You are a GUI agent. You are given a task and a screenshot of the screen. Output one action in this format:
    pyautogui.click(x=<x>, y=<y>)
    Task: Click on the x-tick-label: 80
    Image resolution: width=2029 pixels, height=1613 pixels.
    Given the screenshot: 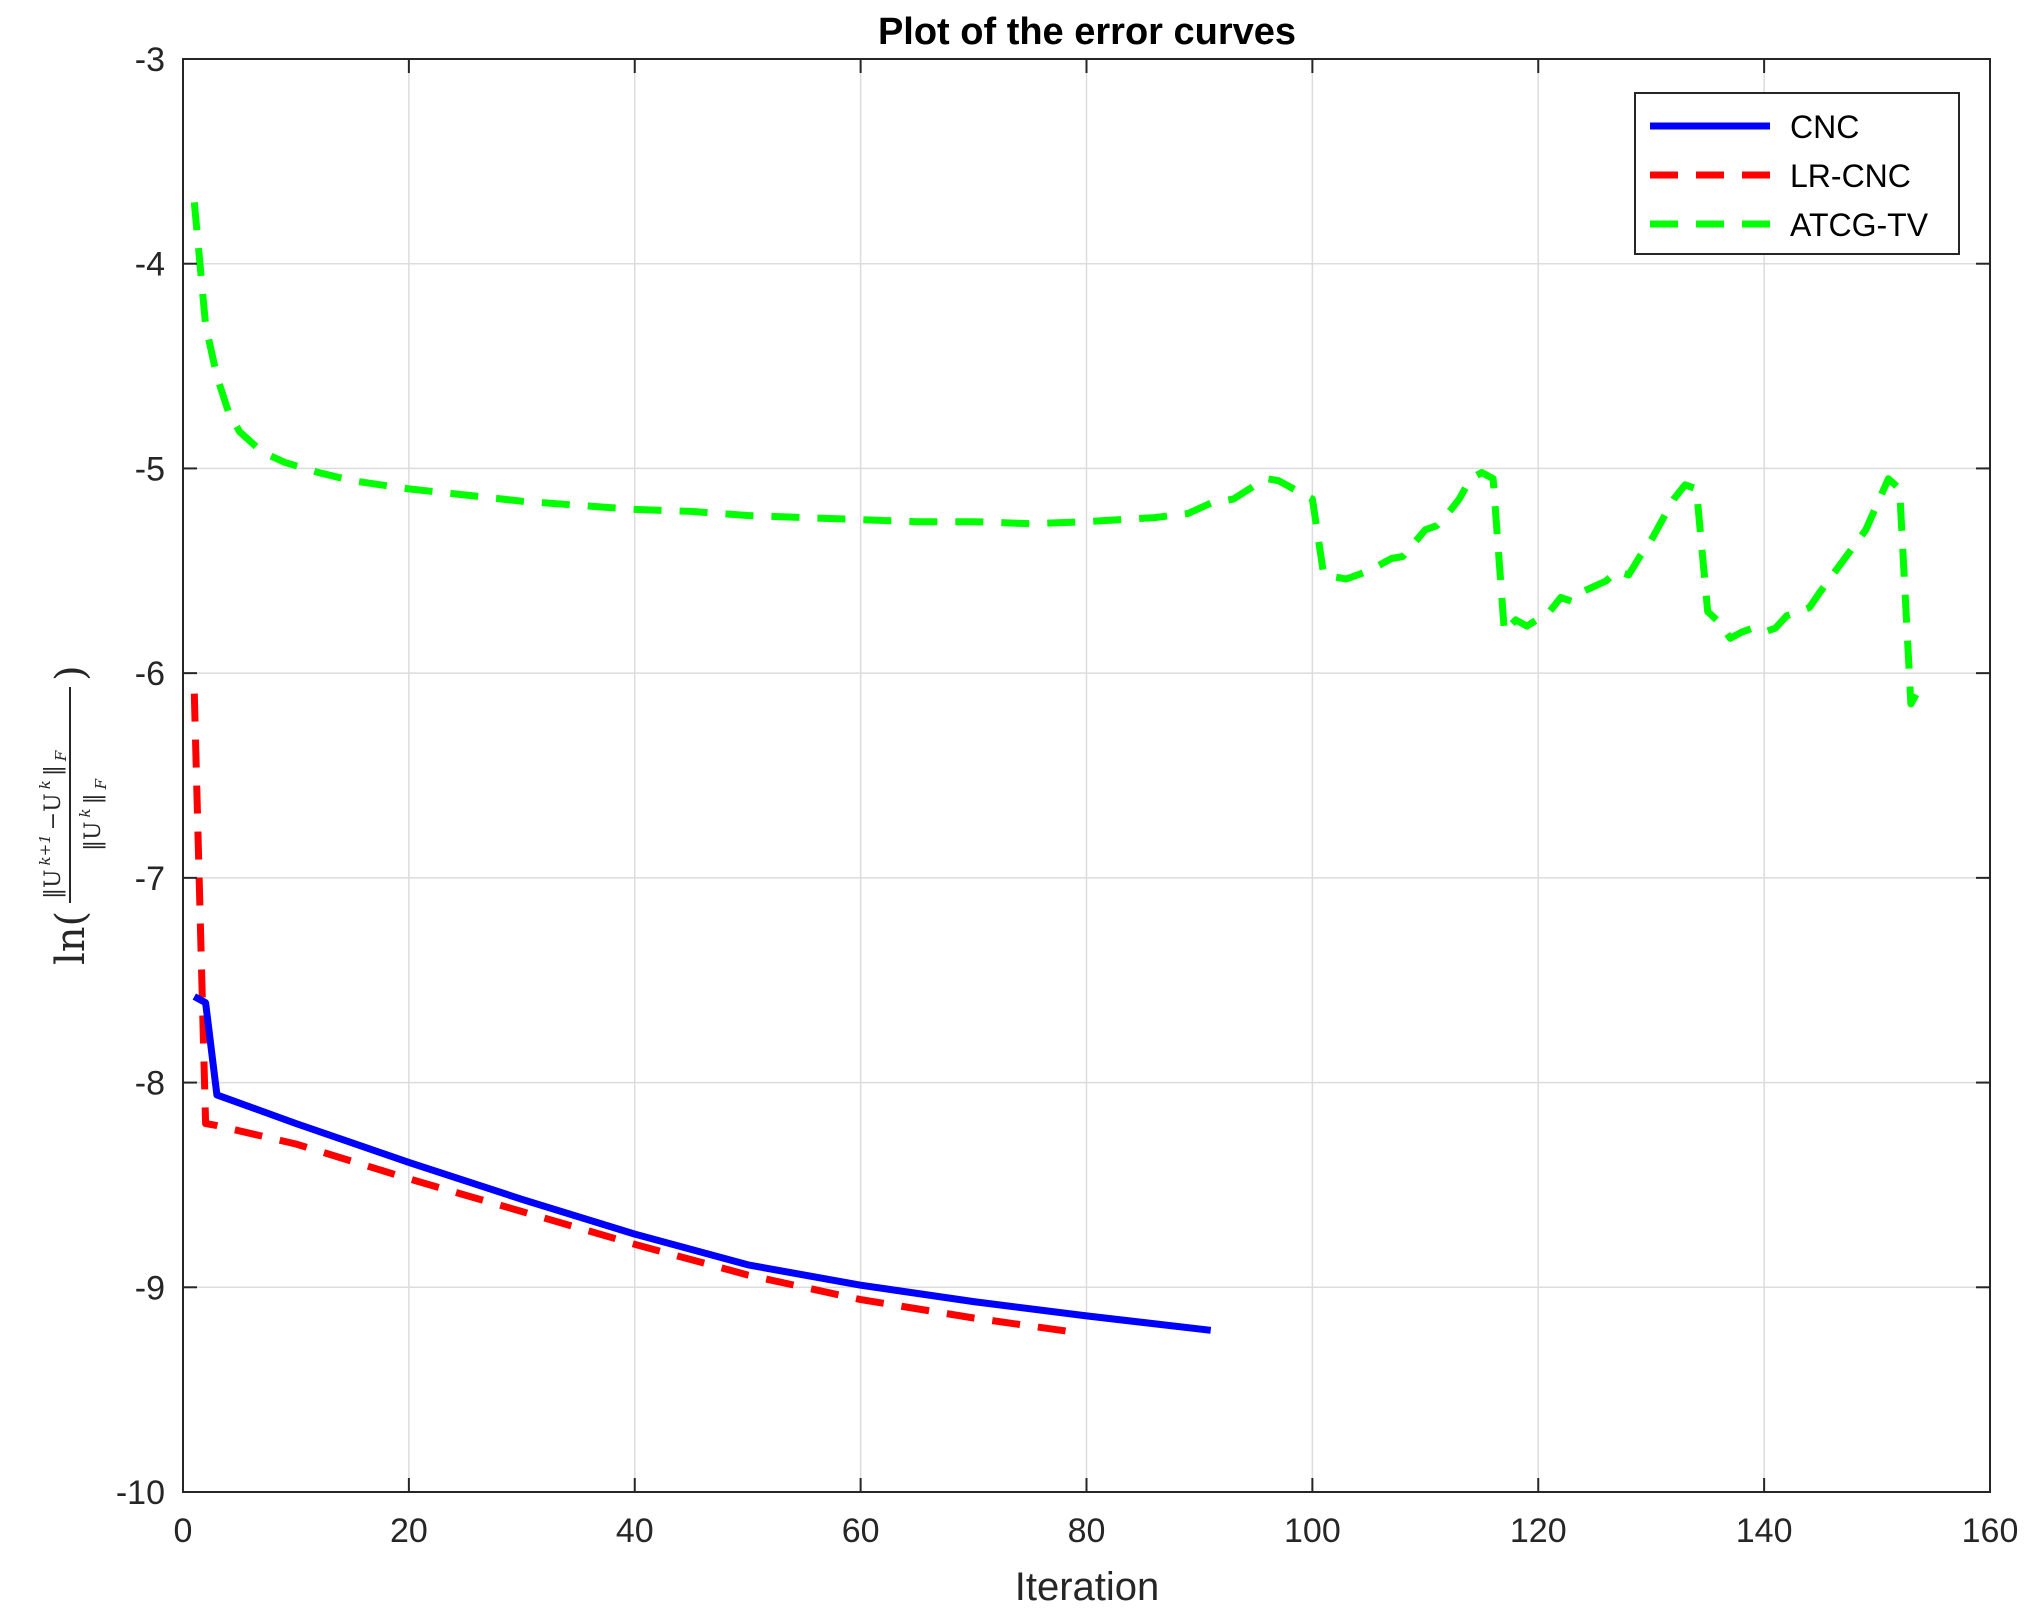 What is the action you would take?
    pyautogui.click(x=1087, y=1531)
    